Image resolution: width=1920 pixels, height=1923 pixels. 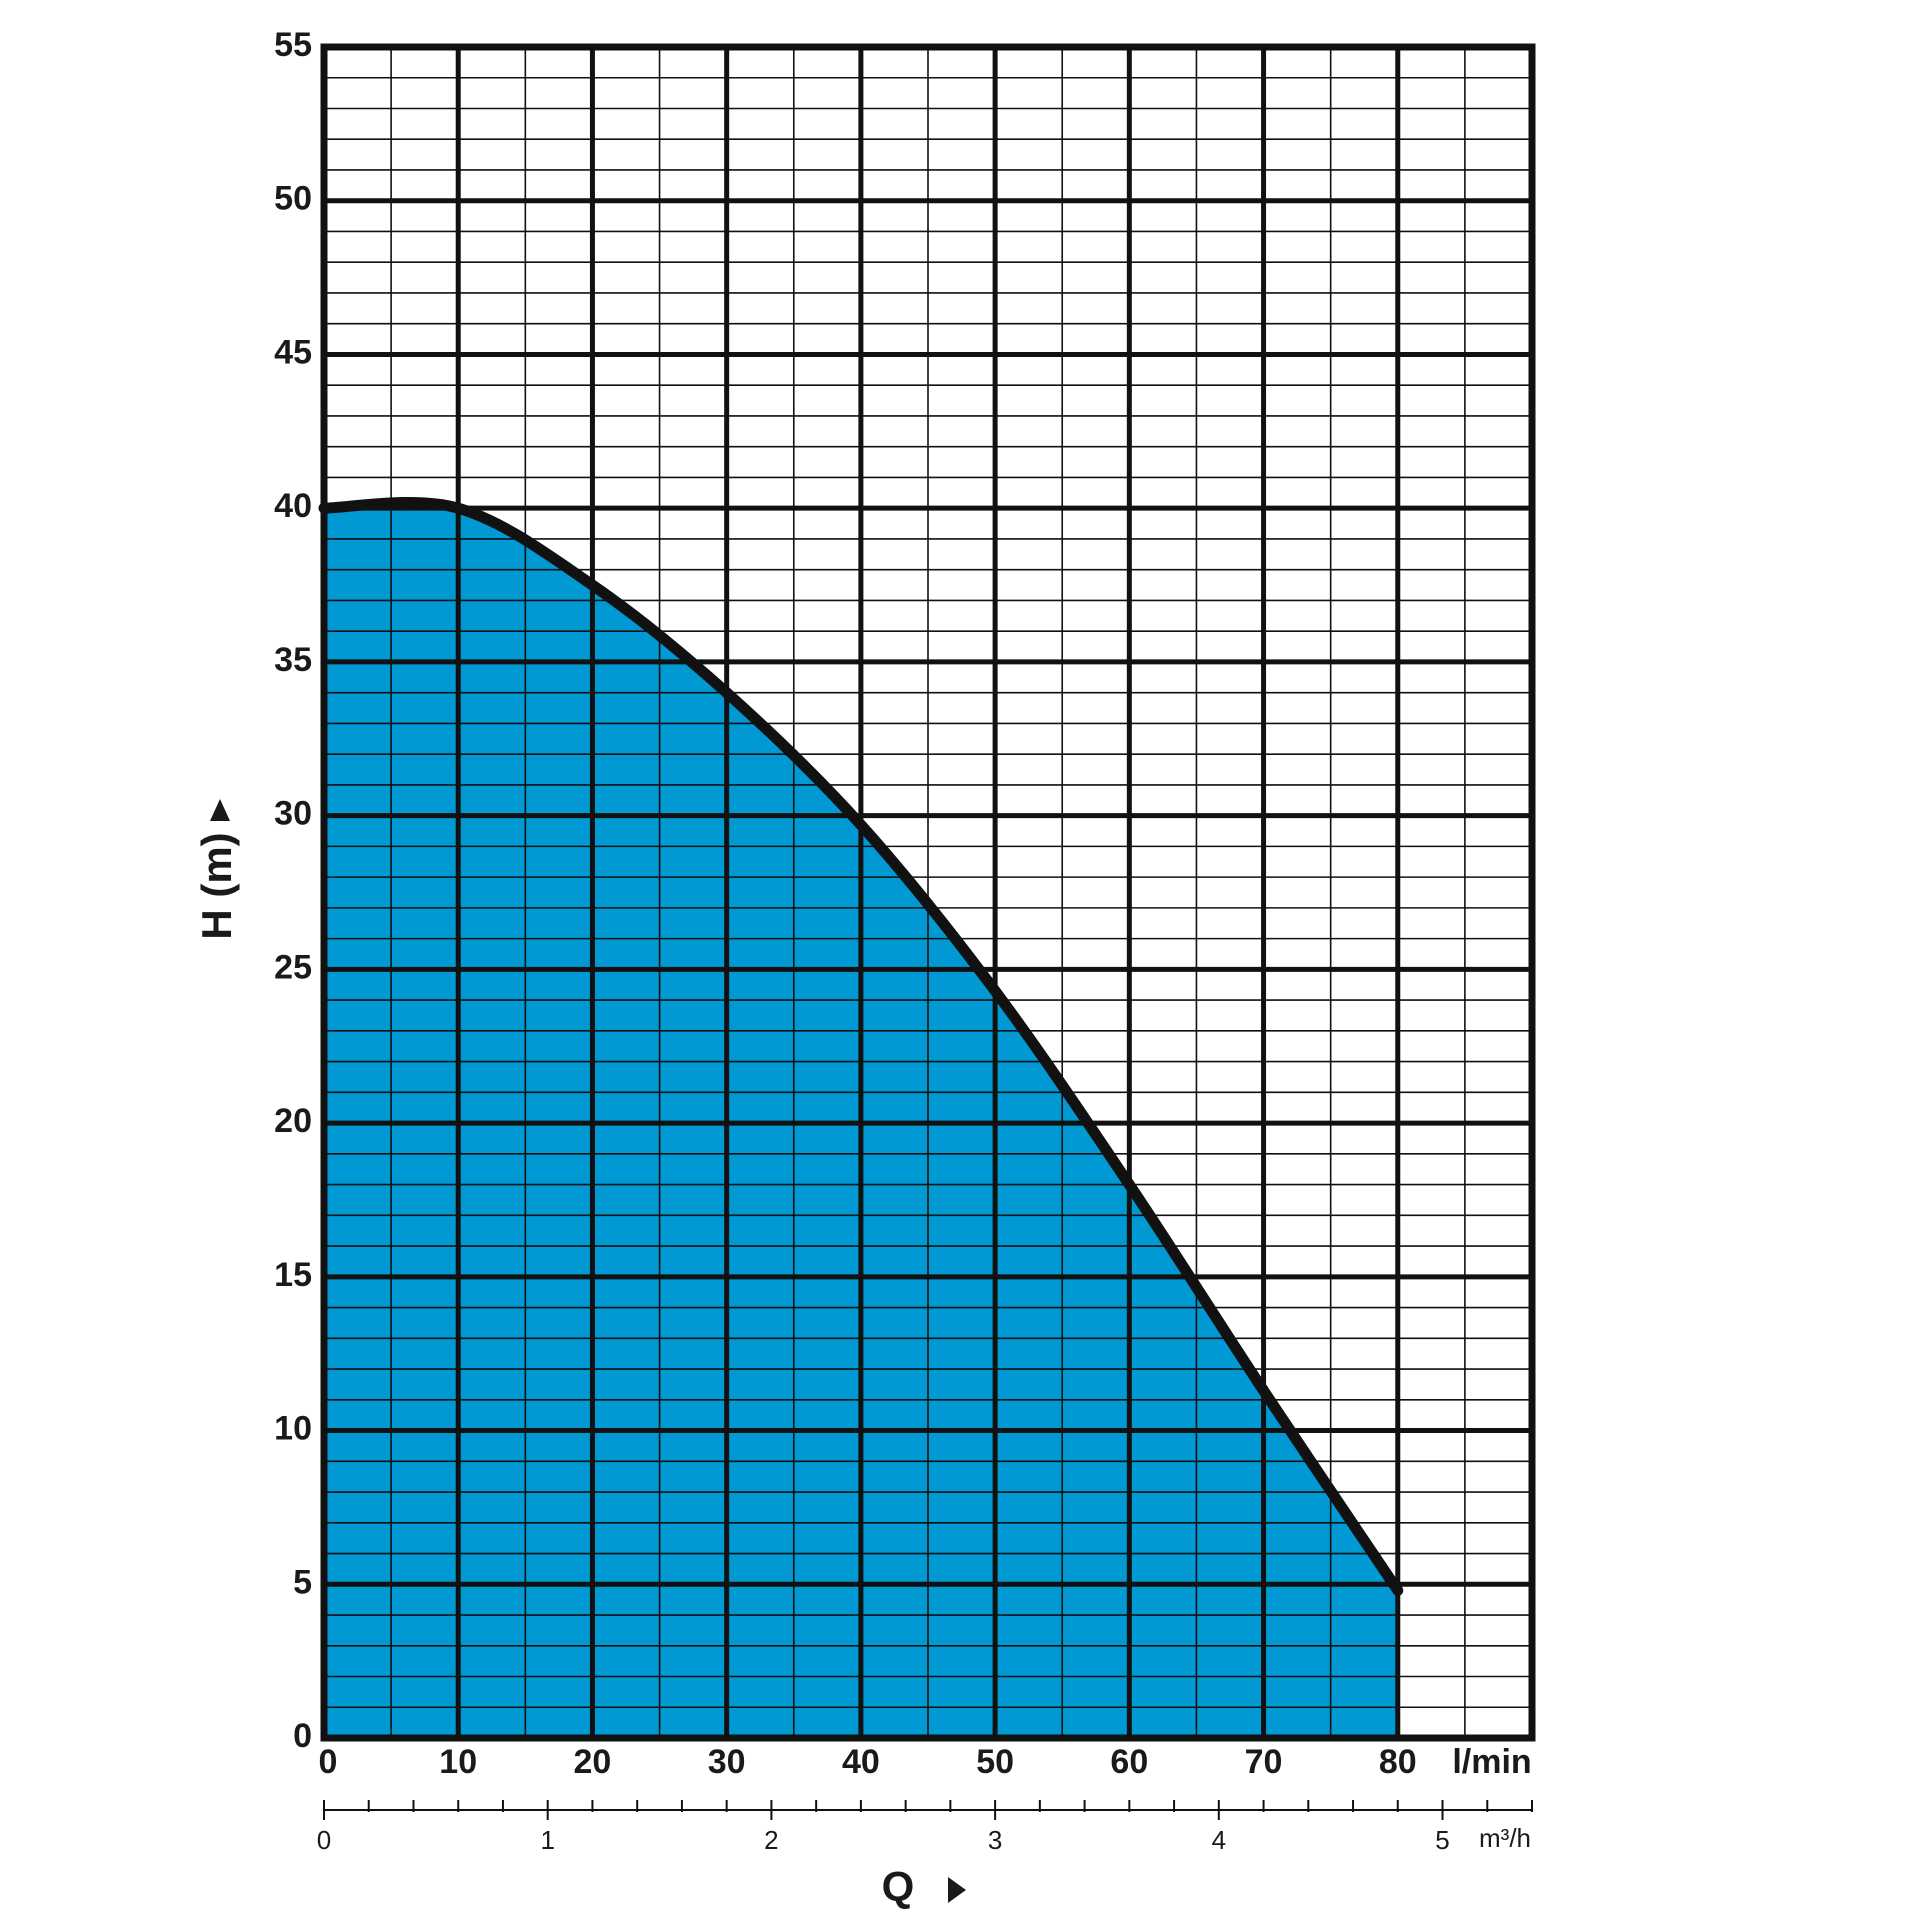 I want to click on y-tick-label: 25, so click(x=293, y=967).